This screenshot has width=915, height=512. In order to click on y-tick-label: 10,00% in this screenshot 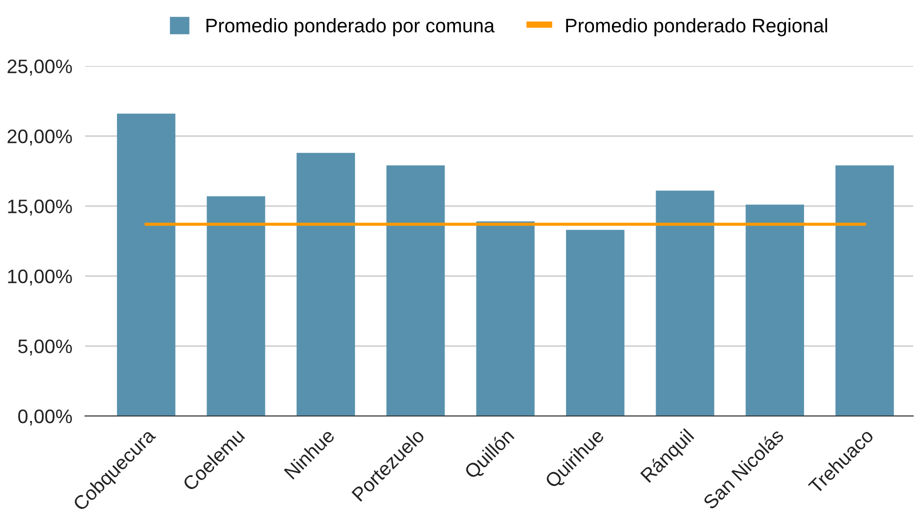, I will do `click(40, 277)`.